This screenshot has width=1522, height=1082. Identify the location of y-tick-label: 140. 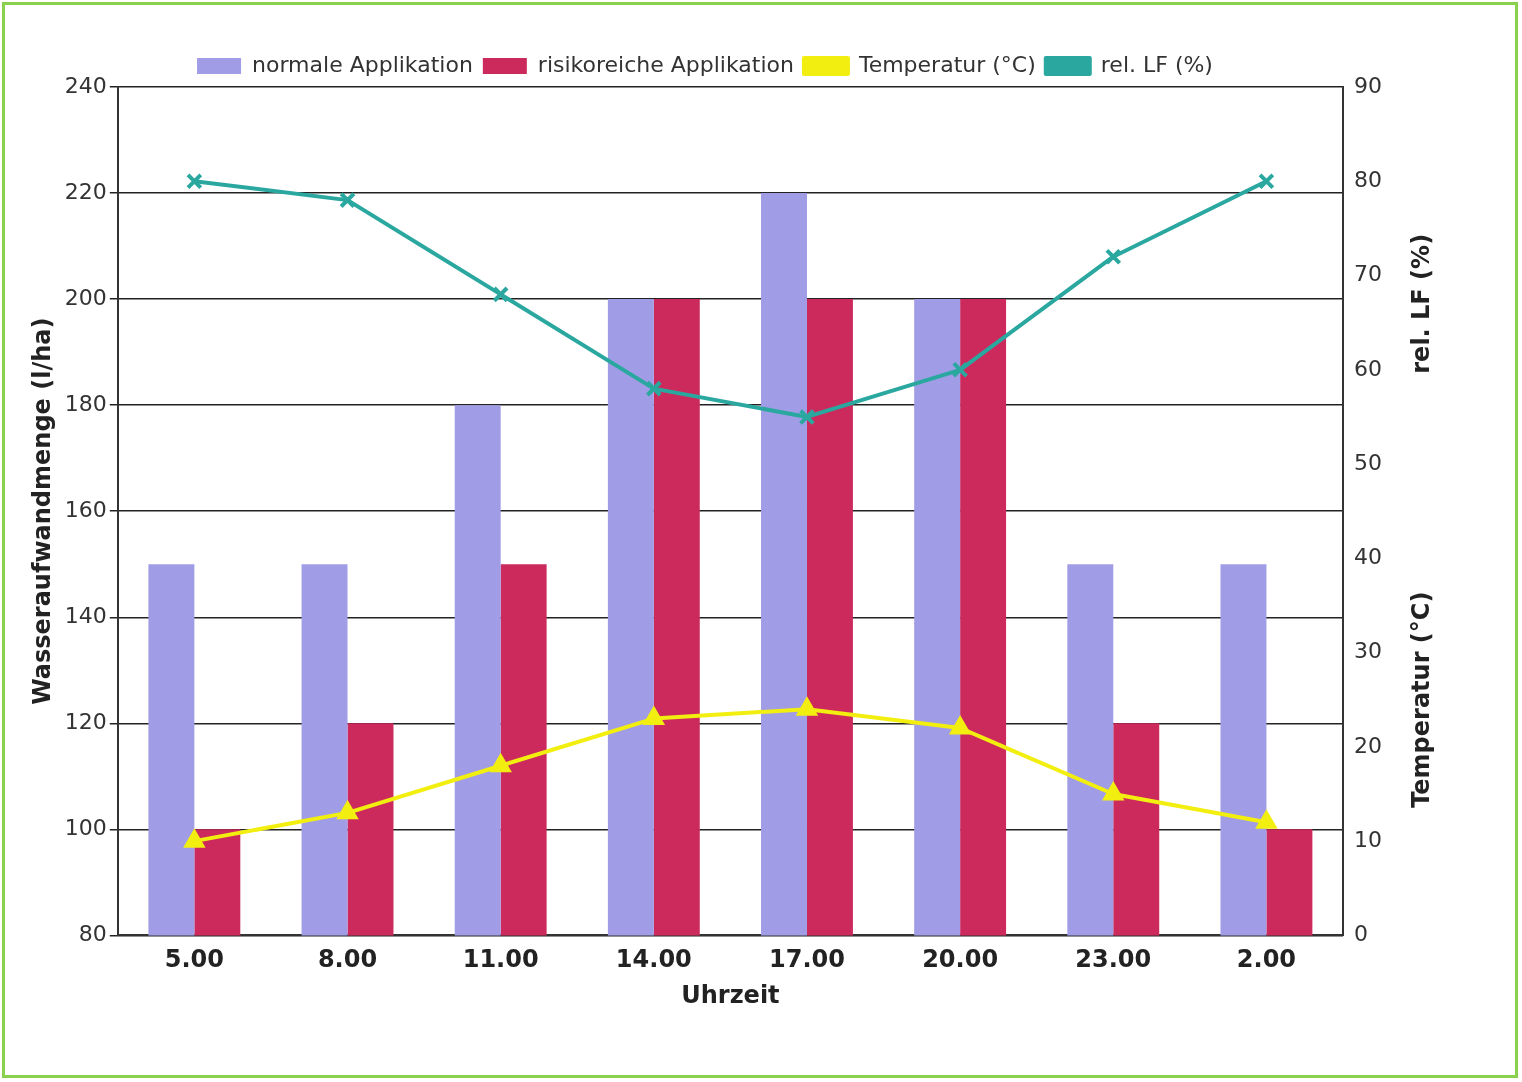
(85, 615).